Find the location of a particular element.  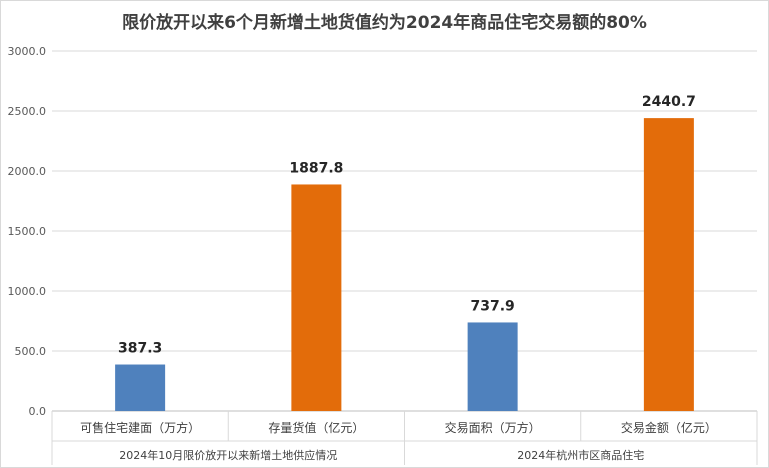

data-label: 2440.7 is located at coordinates (669, 102).